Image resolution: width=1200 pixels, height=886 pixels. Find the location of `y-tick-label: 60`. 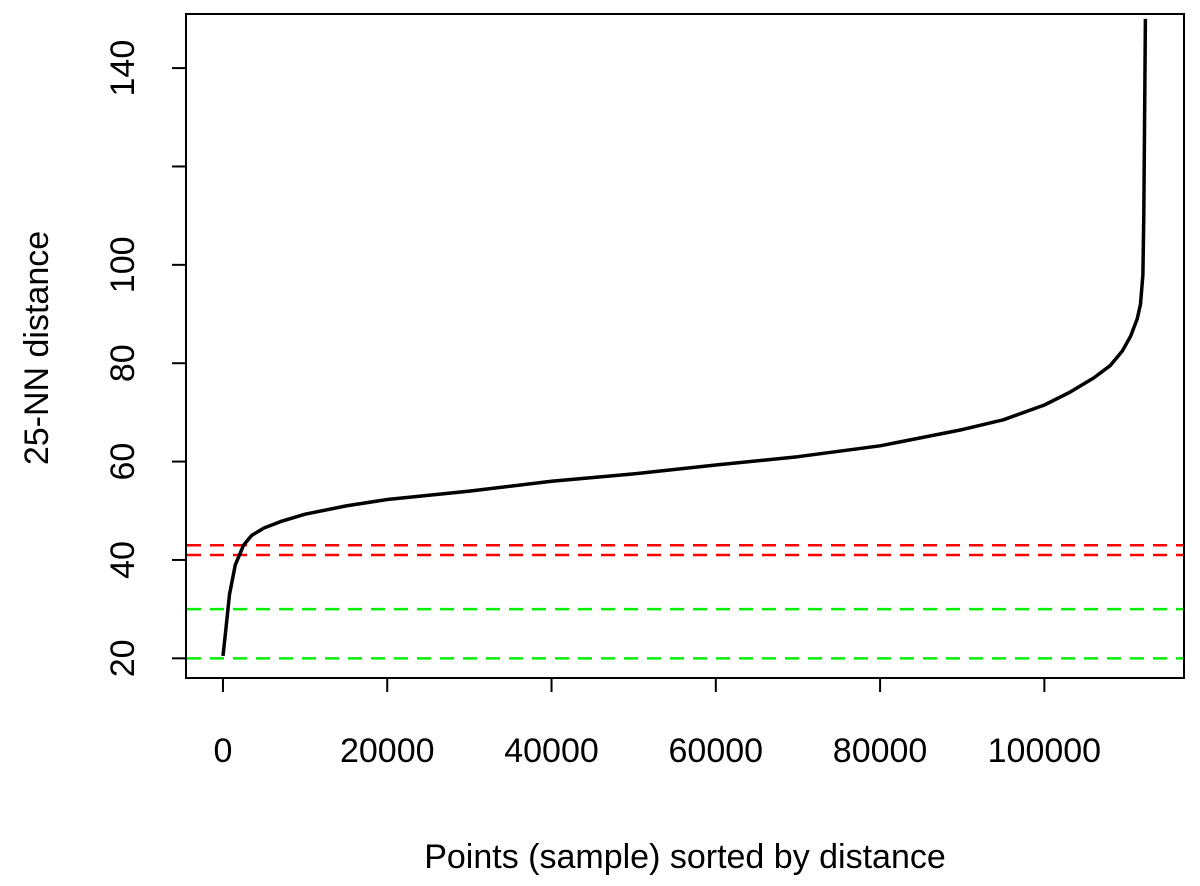

y-tick-label: 60 is located at coordinates (123, 462).